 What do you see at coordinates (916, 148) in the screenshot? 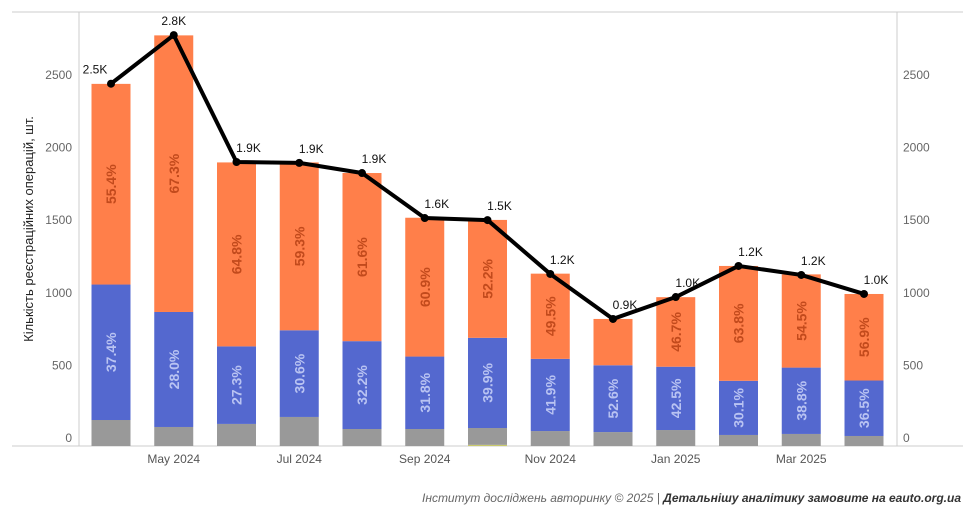
I see `y-tick-right: 2000` at bounding box center [916, 148].